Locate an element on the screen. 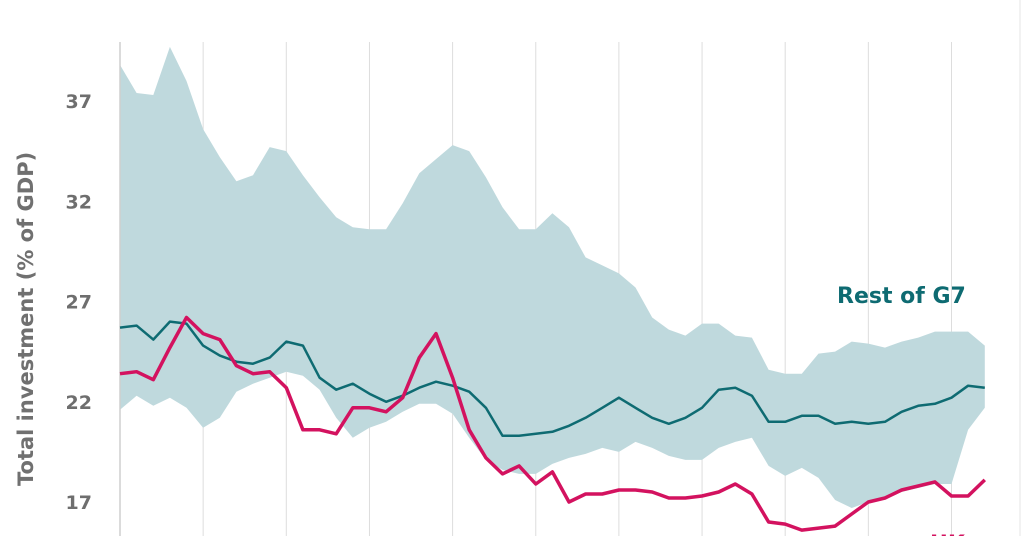  series-label-uk: UK is located at coordinates (948, 534).